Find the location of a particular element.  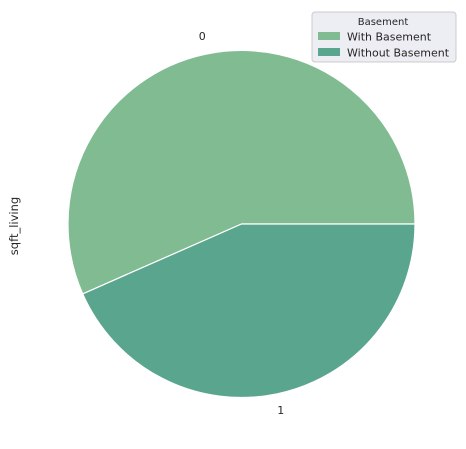

legend: Basement With Basement Without Basement is located at coordinates (384, 37).